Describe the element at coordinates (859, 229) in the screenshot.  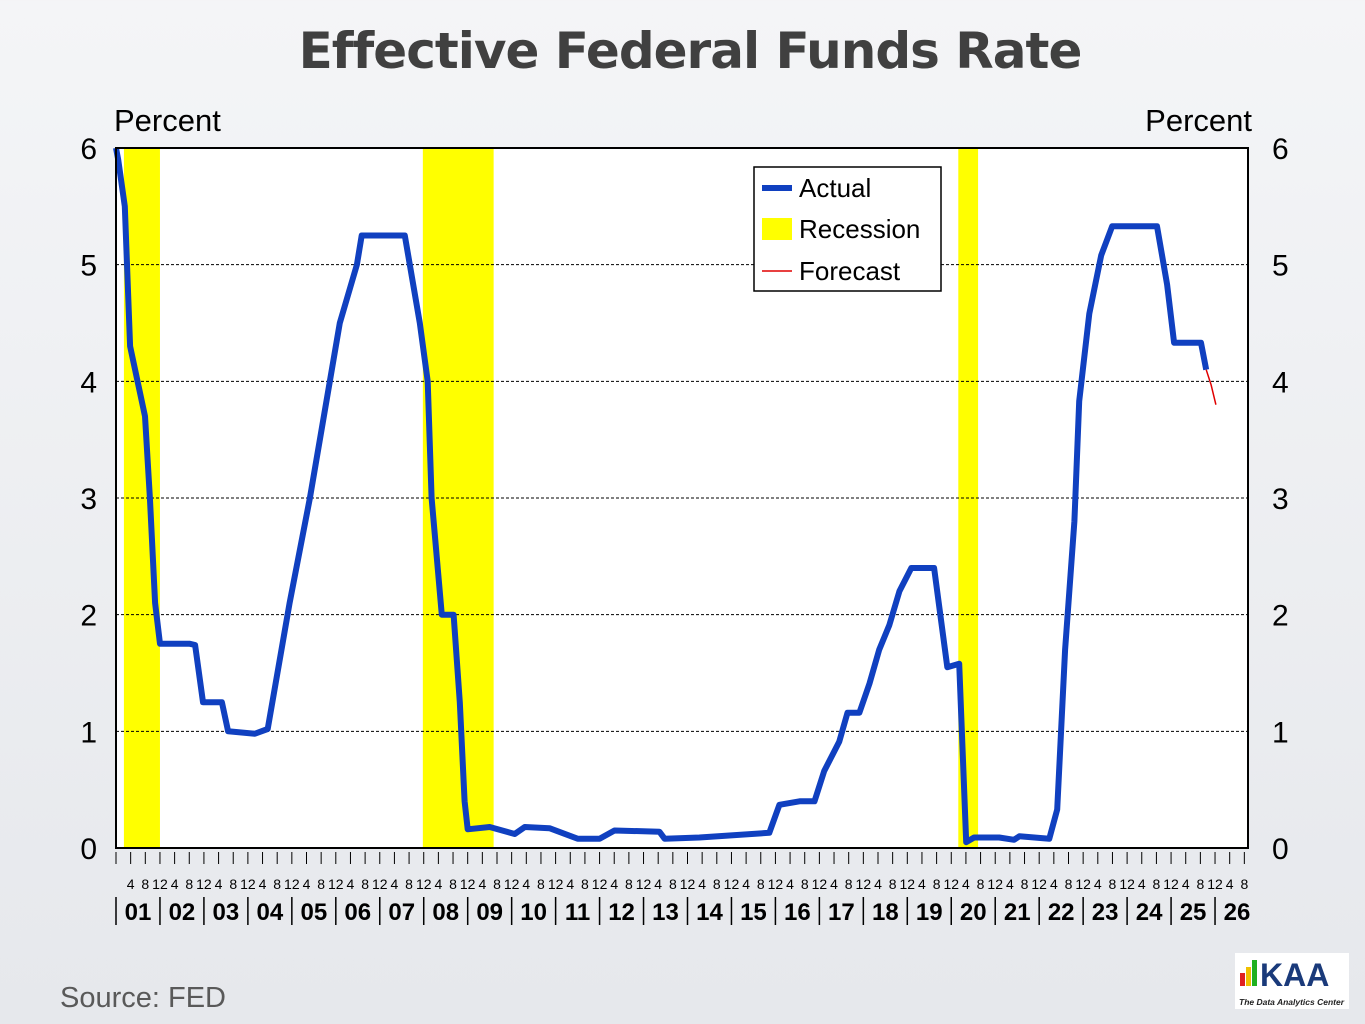
I see `legend-label-recession: Recession` at that location.